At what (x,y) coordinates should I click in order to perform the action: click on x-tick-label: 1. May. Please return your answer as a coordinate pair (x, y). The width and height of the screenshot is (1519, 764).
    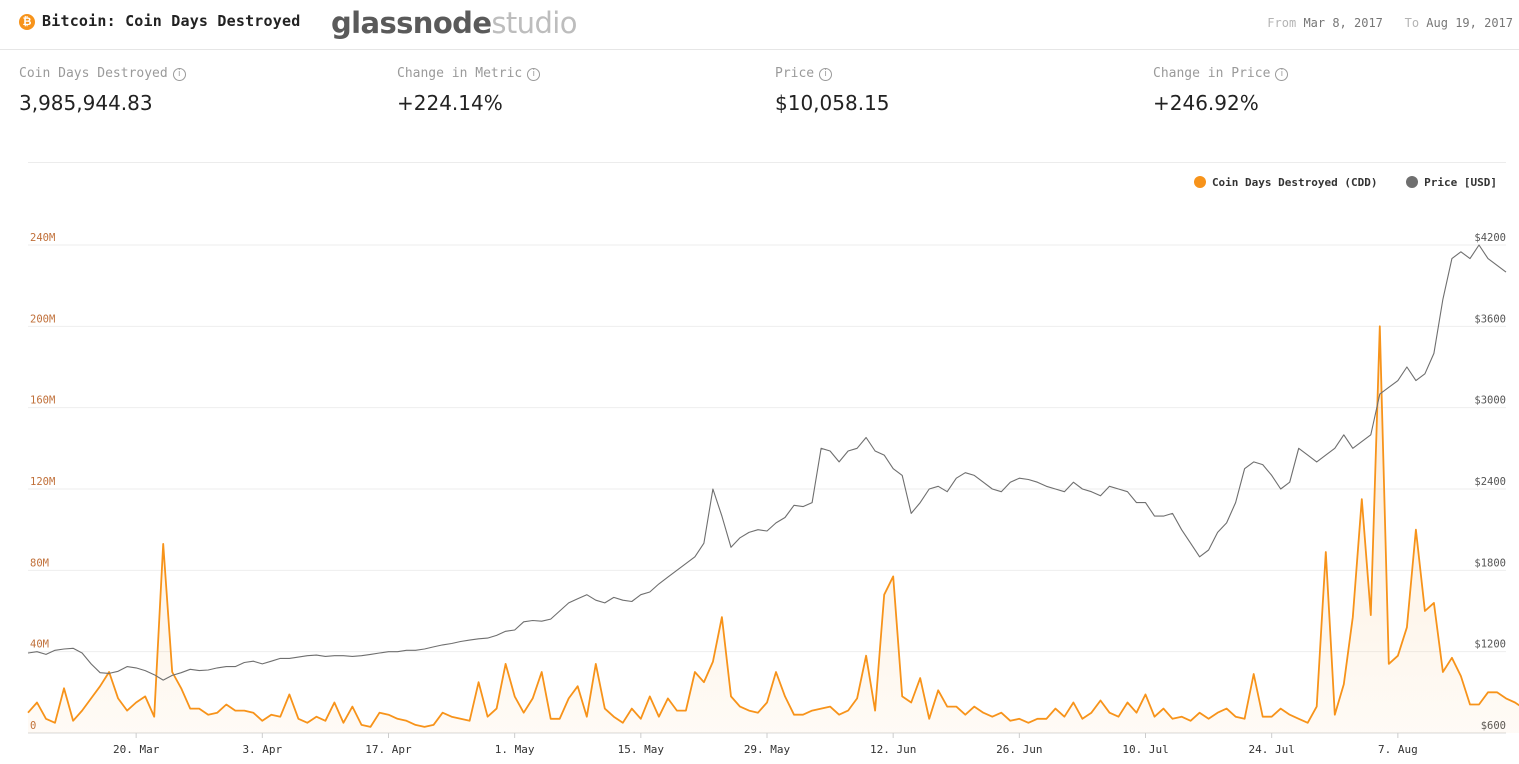
    Looking at the image, I should click on (515, 749).